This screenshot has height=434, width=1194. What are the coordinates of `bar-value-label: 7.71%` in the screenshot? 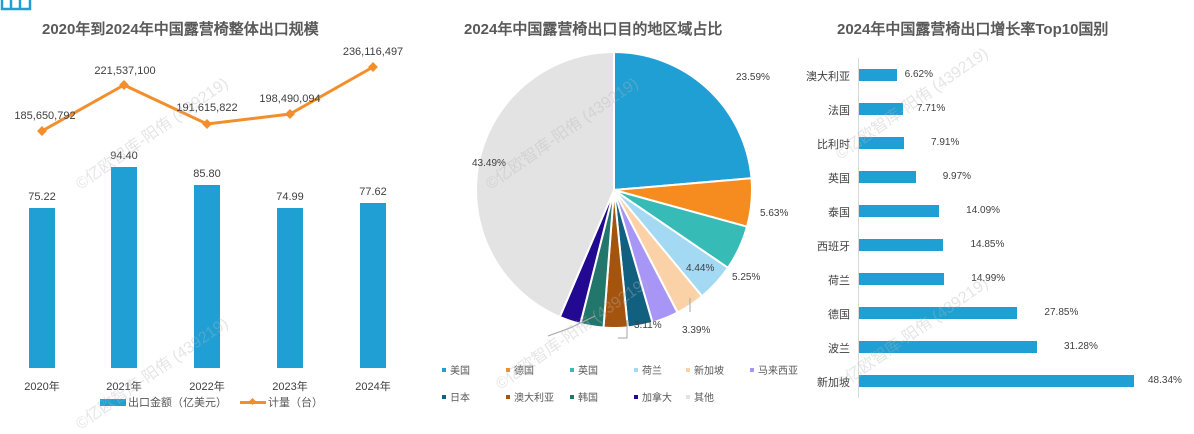 It's located at (931, 108).